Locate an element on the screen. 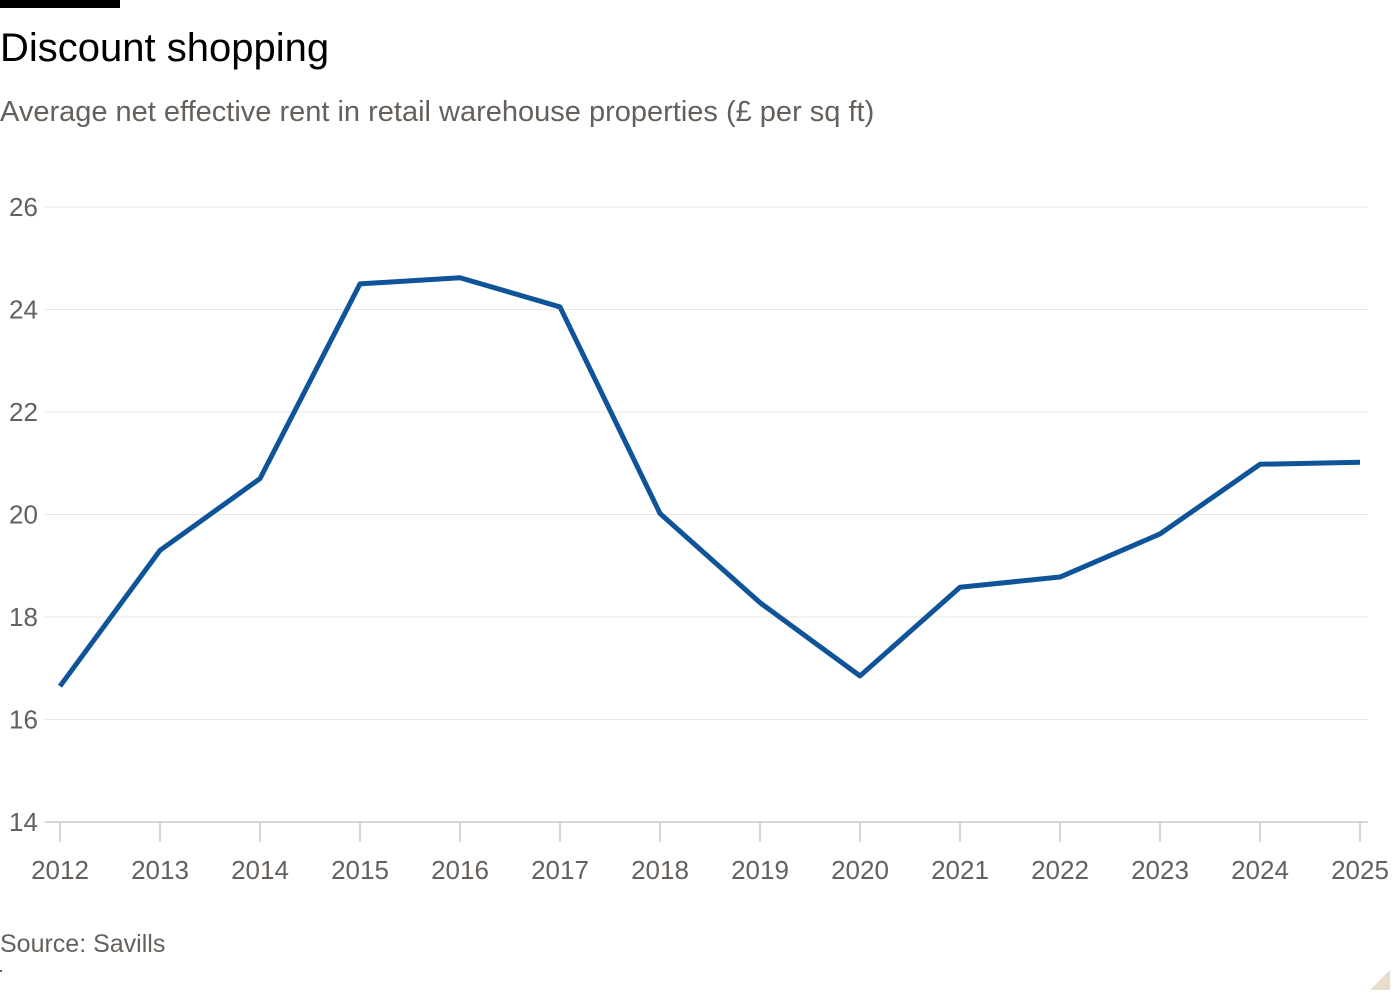 Image resolution: width=1400 pixels, height=1000 pixels. y-tick-label: 16 is located at coordinates (23, 720).